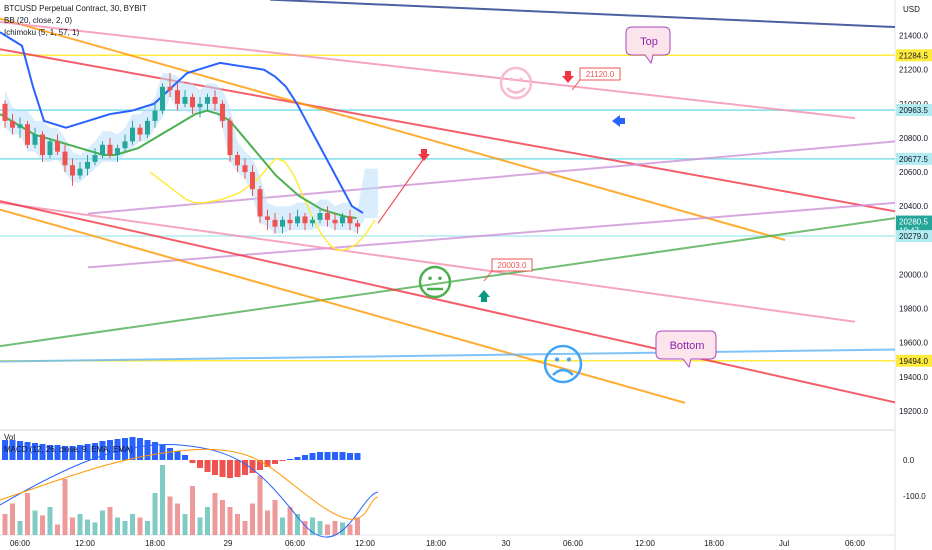  Describe the element at coordinates (913, 222) in the screenshot. I see `price-label-text: 20280.5` at that location.